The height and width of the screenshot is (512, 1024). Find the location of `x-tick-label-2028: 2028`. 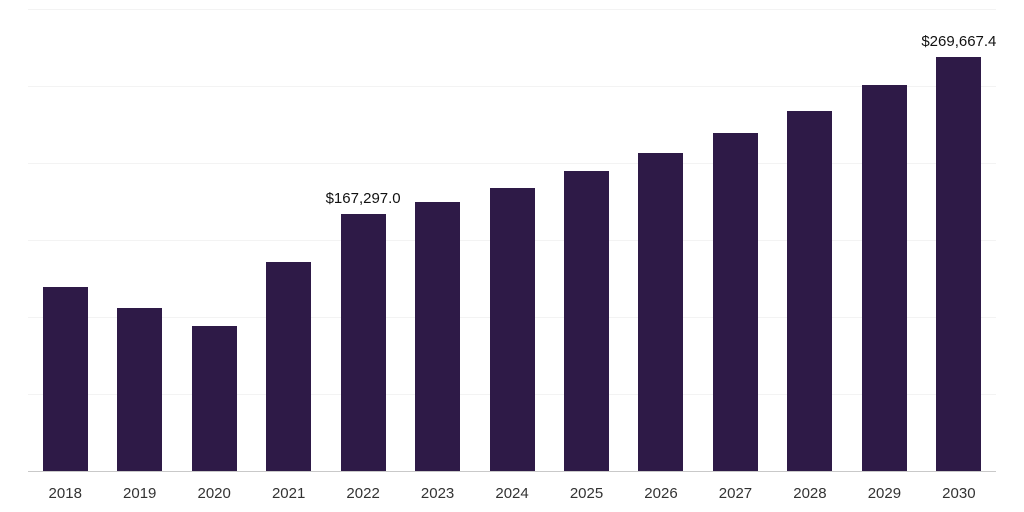

x-tick-label-2028: 2028 is located at coordinates (810, 493).